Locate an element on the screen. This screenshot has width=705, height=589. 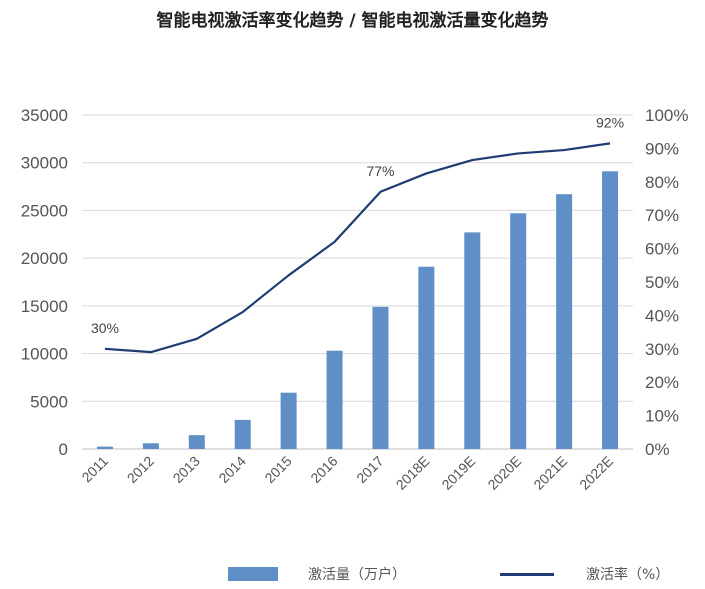
chart-title: 智能电视激活率变化趋势 / 智能电视激活量变化趋势 is located at coordinates (352, 21).